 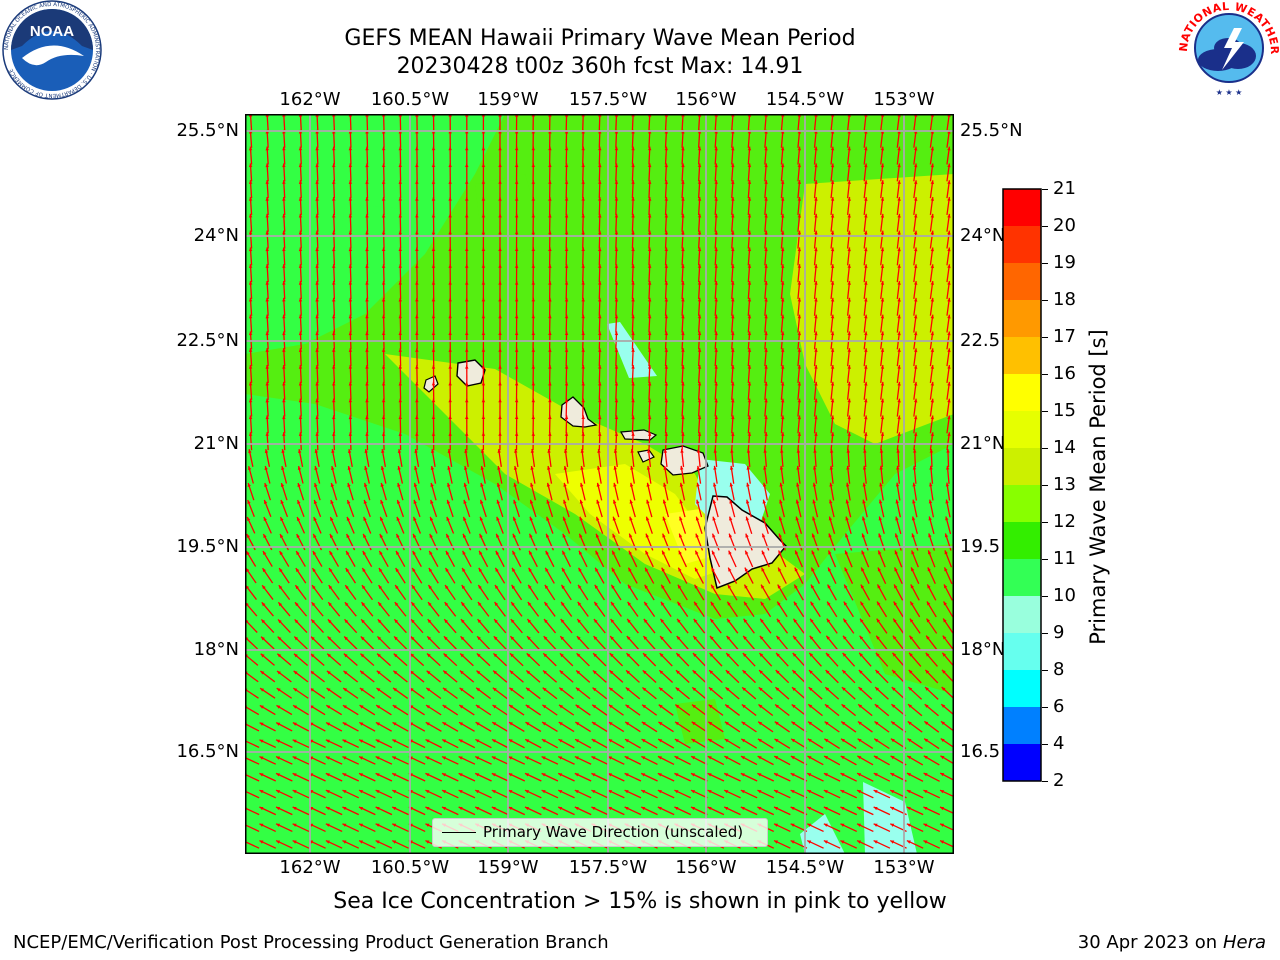 What do you see at coordinates (1064, 225) in the screenshot?
I see `colorbar-tick-label: 20` at bounding box center [1064, 225].